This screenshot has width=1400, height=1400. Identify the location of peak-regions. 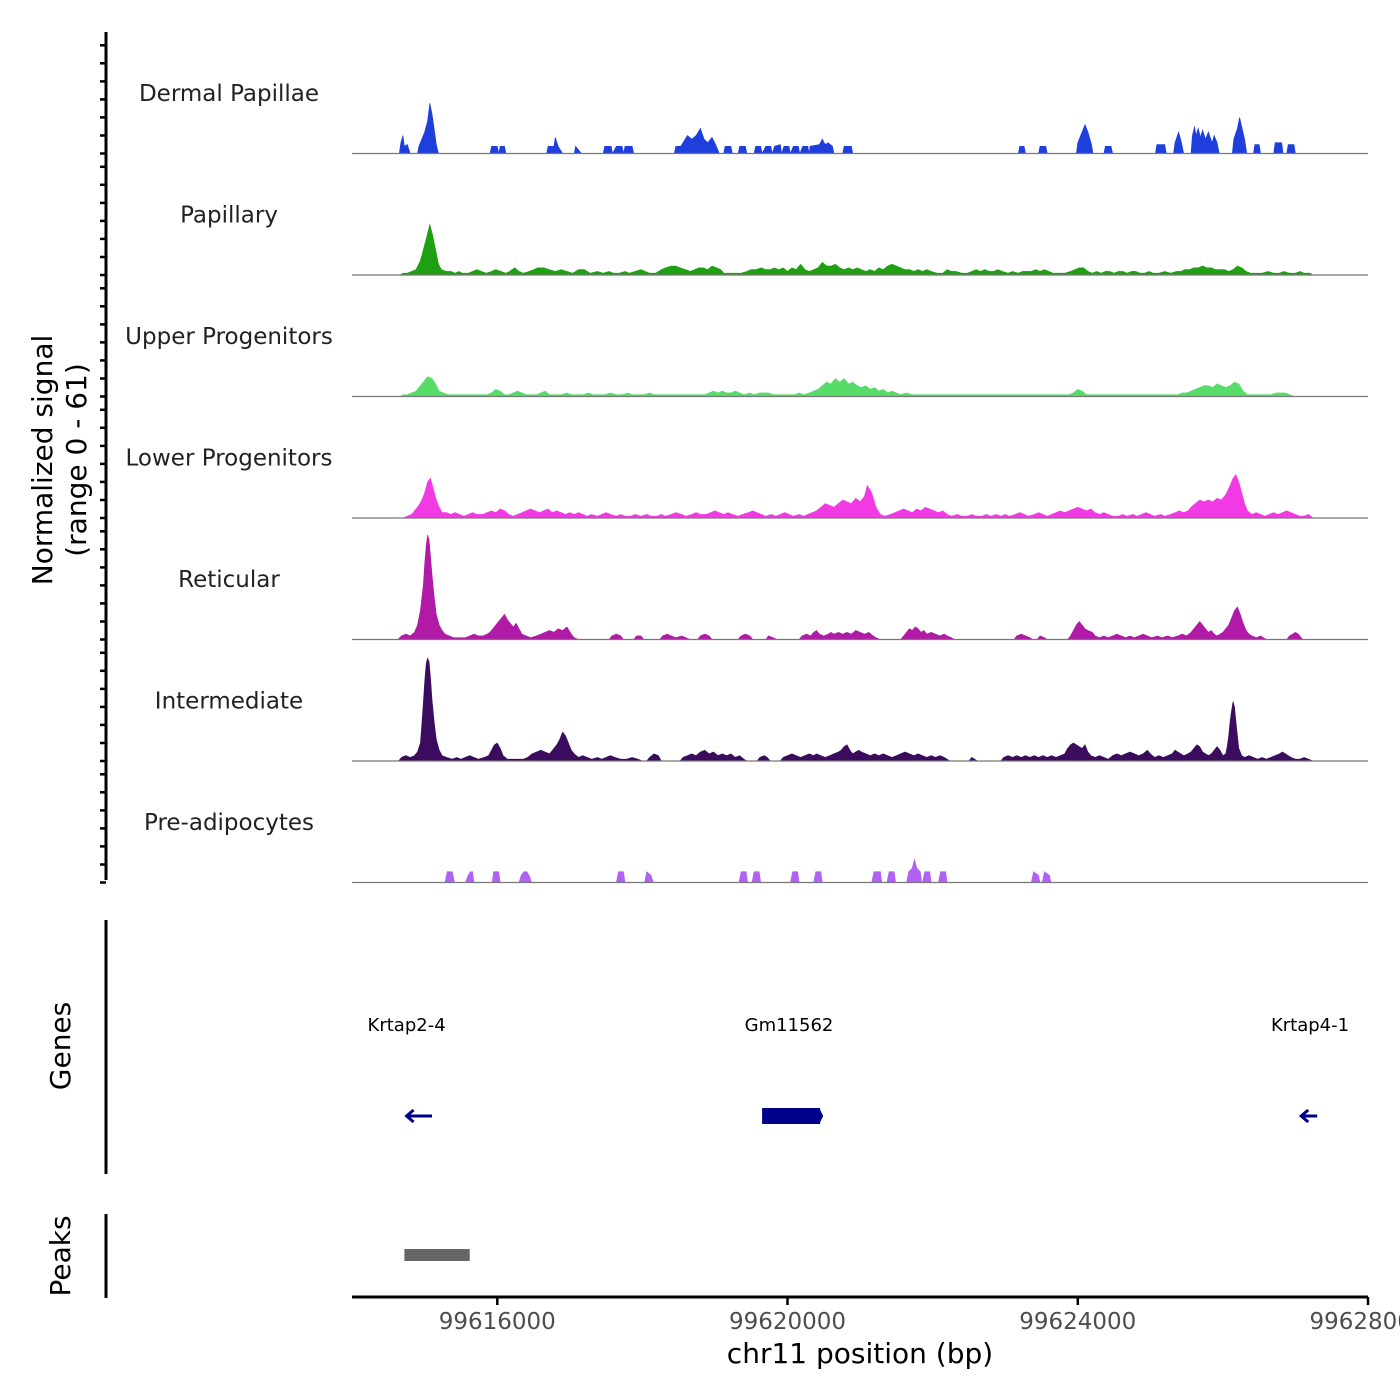
(437, 1255).